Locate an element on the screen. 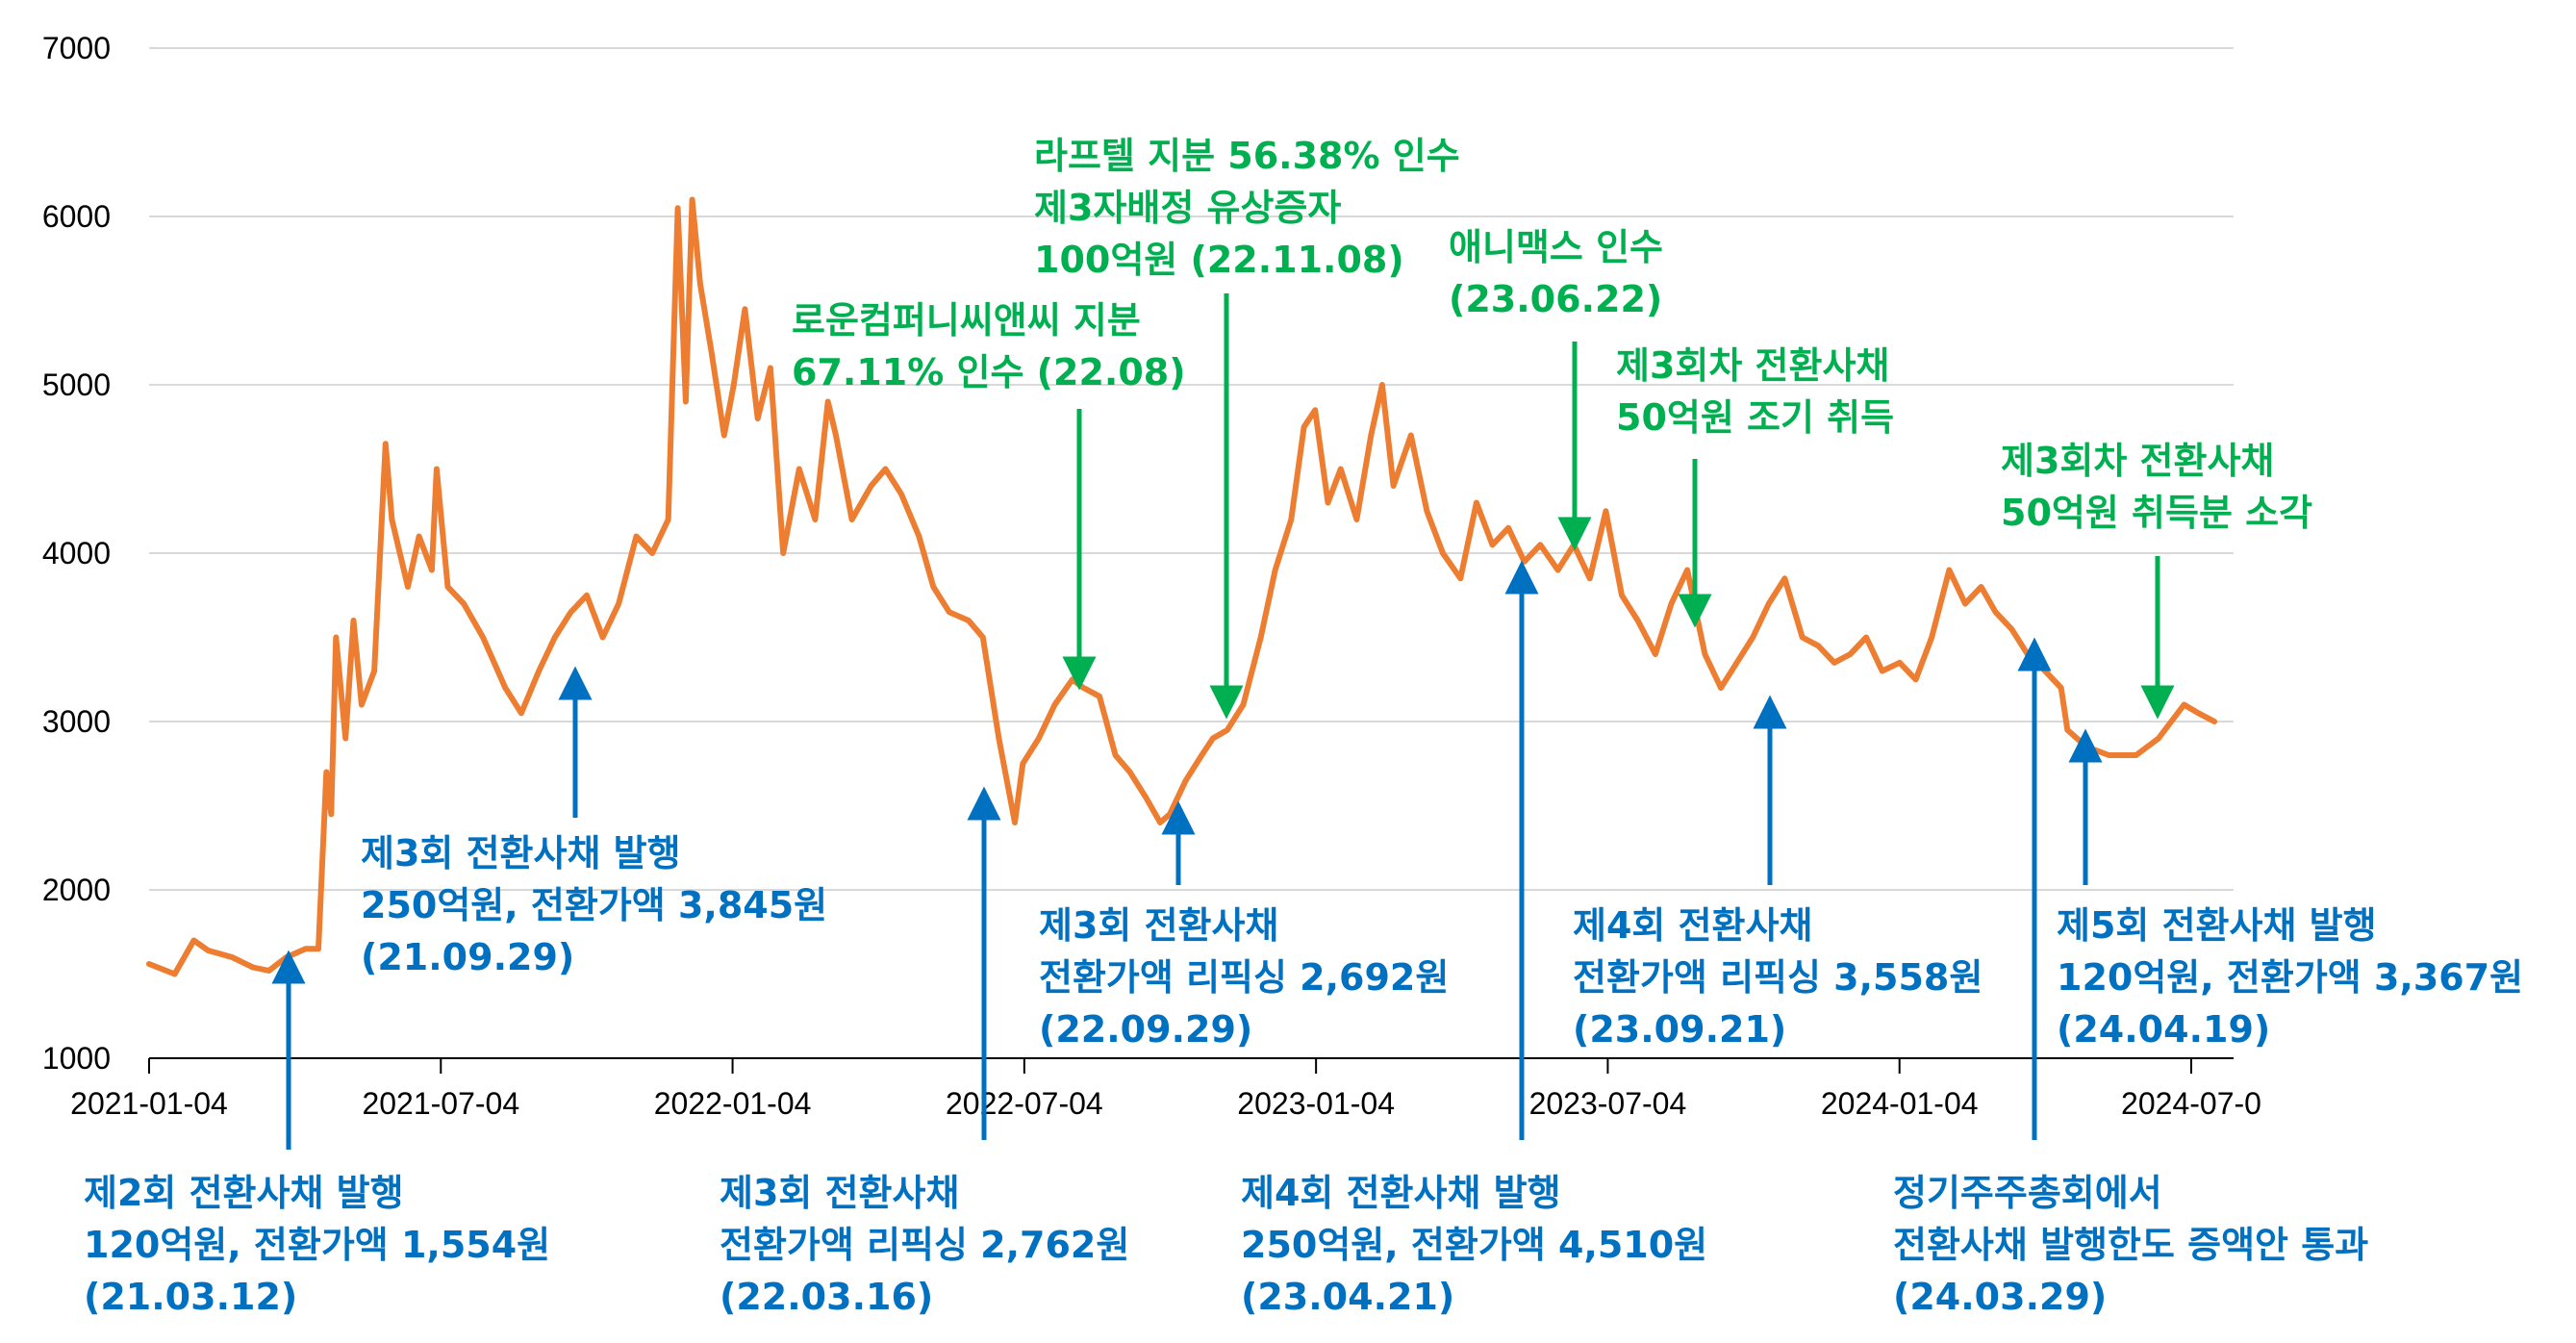 The width and height of the screenshot is (2576, 1343). x-tick-label: 2021-01-04 is located at coordinates (149, 1103).